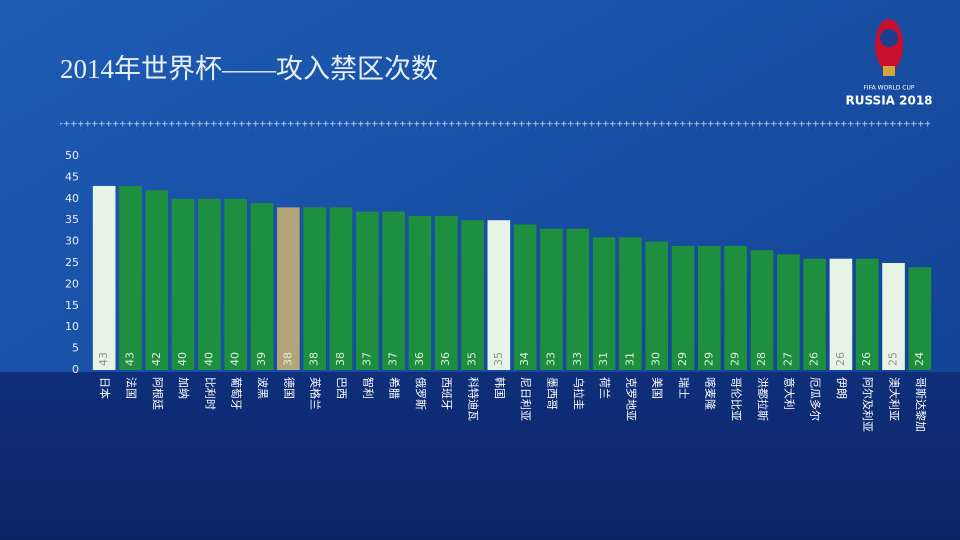 The image size is (960, 540). I want to click on logo-text: FIFA WORLD CUP, so click(888, 88).